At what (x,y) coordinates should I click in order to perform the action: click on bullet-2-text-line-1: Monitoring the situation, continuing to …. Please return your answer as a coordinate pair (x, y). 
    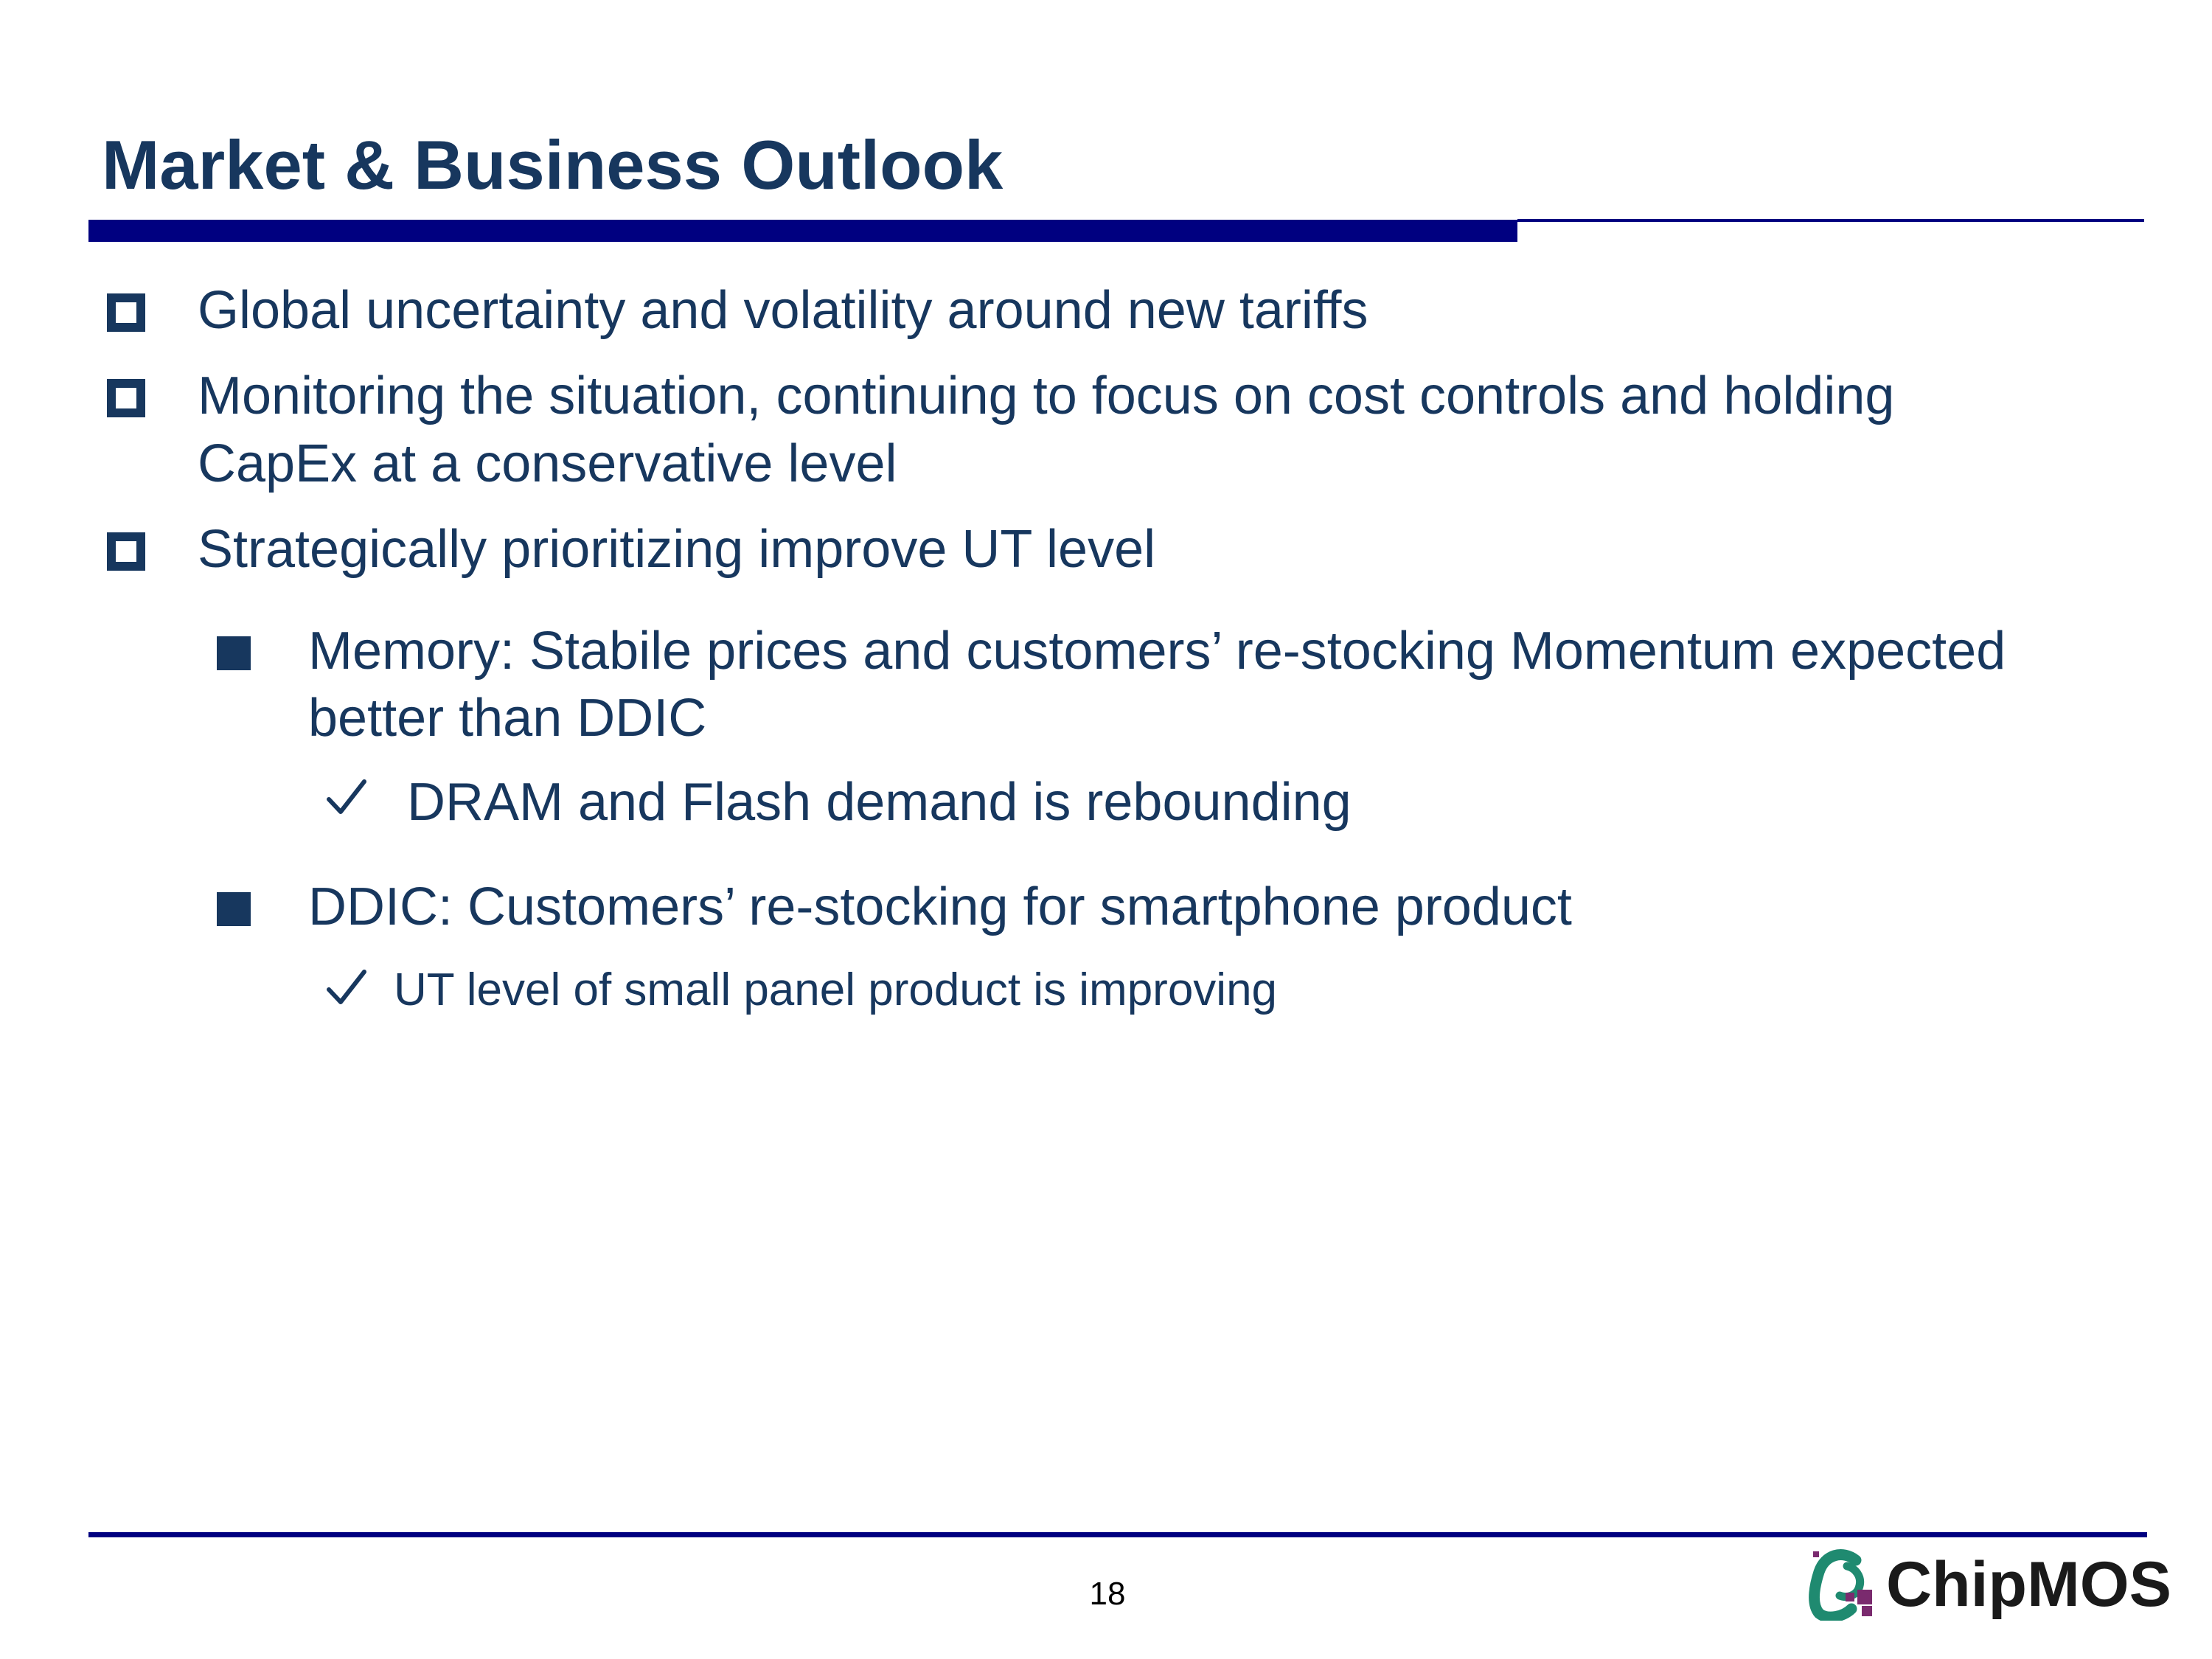
    Looking at the image, I should click on (1046, 395).